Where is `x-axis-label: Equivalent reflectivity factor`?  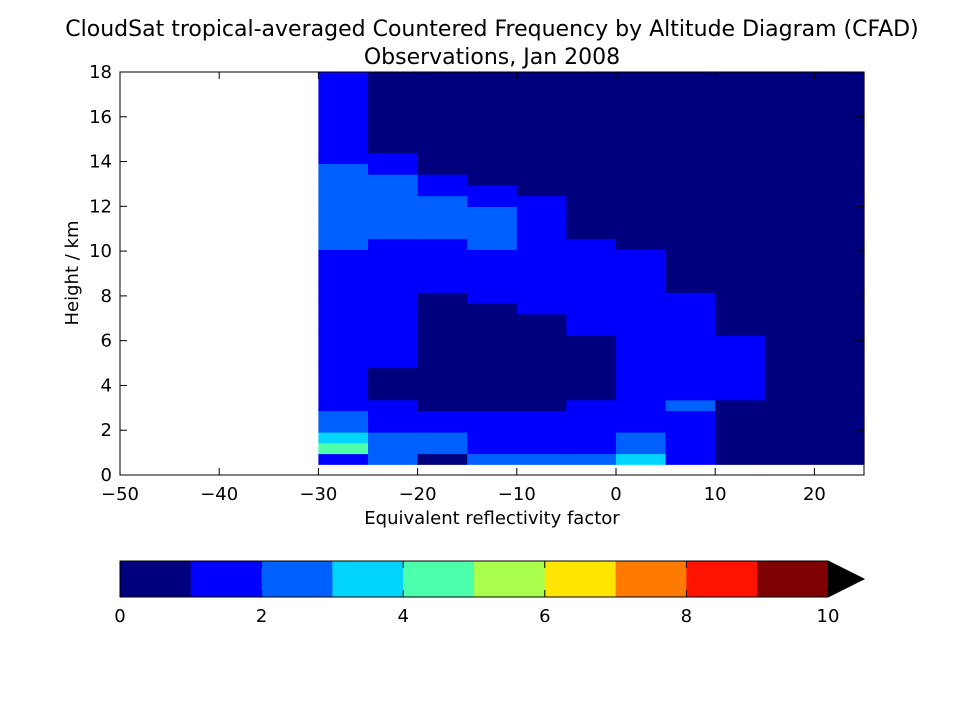
x-axis-label: Equivalent reflectivity factor is located at coordinates (492, 518).